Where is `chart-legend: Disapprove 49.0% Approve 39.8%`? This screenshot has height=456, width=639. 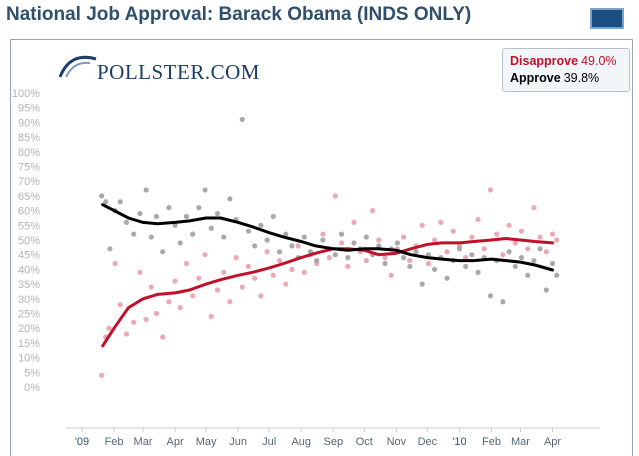 chart-legend: Disapprove 49.0% Approve 39.8% is located at coordinates (566, 70).